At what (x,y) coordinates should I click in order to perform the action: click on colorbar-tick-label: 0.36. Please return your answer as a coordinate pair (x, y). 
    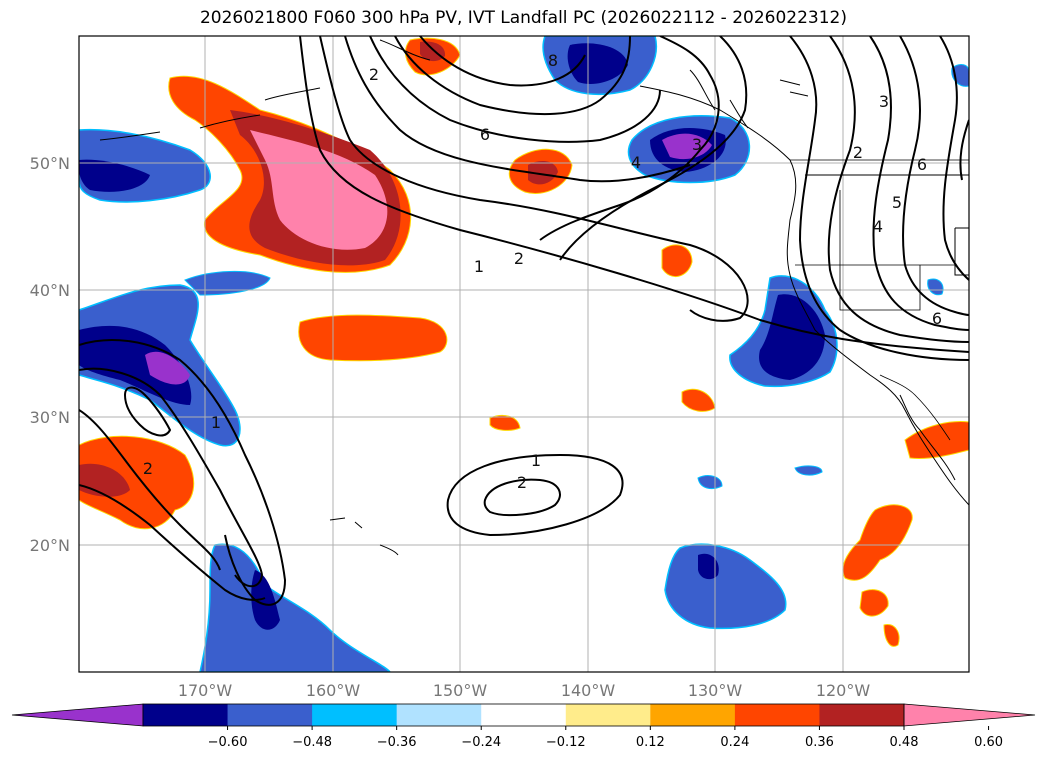
    Looking at the image, I should click on (819, 742).